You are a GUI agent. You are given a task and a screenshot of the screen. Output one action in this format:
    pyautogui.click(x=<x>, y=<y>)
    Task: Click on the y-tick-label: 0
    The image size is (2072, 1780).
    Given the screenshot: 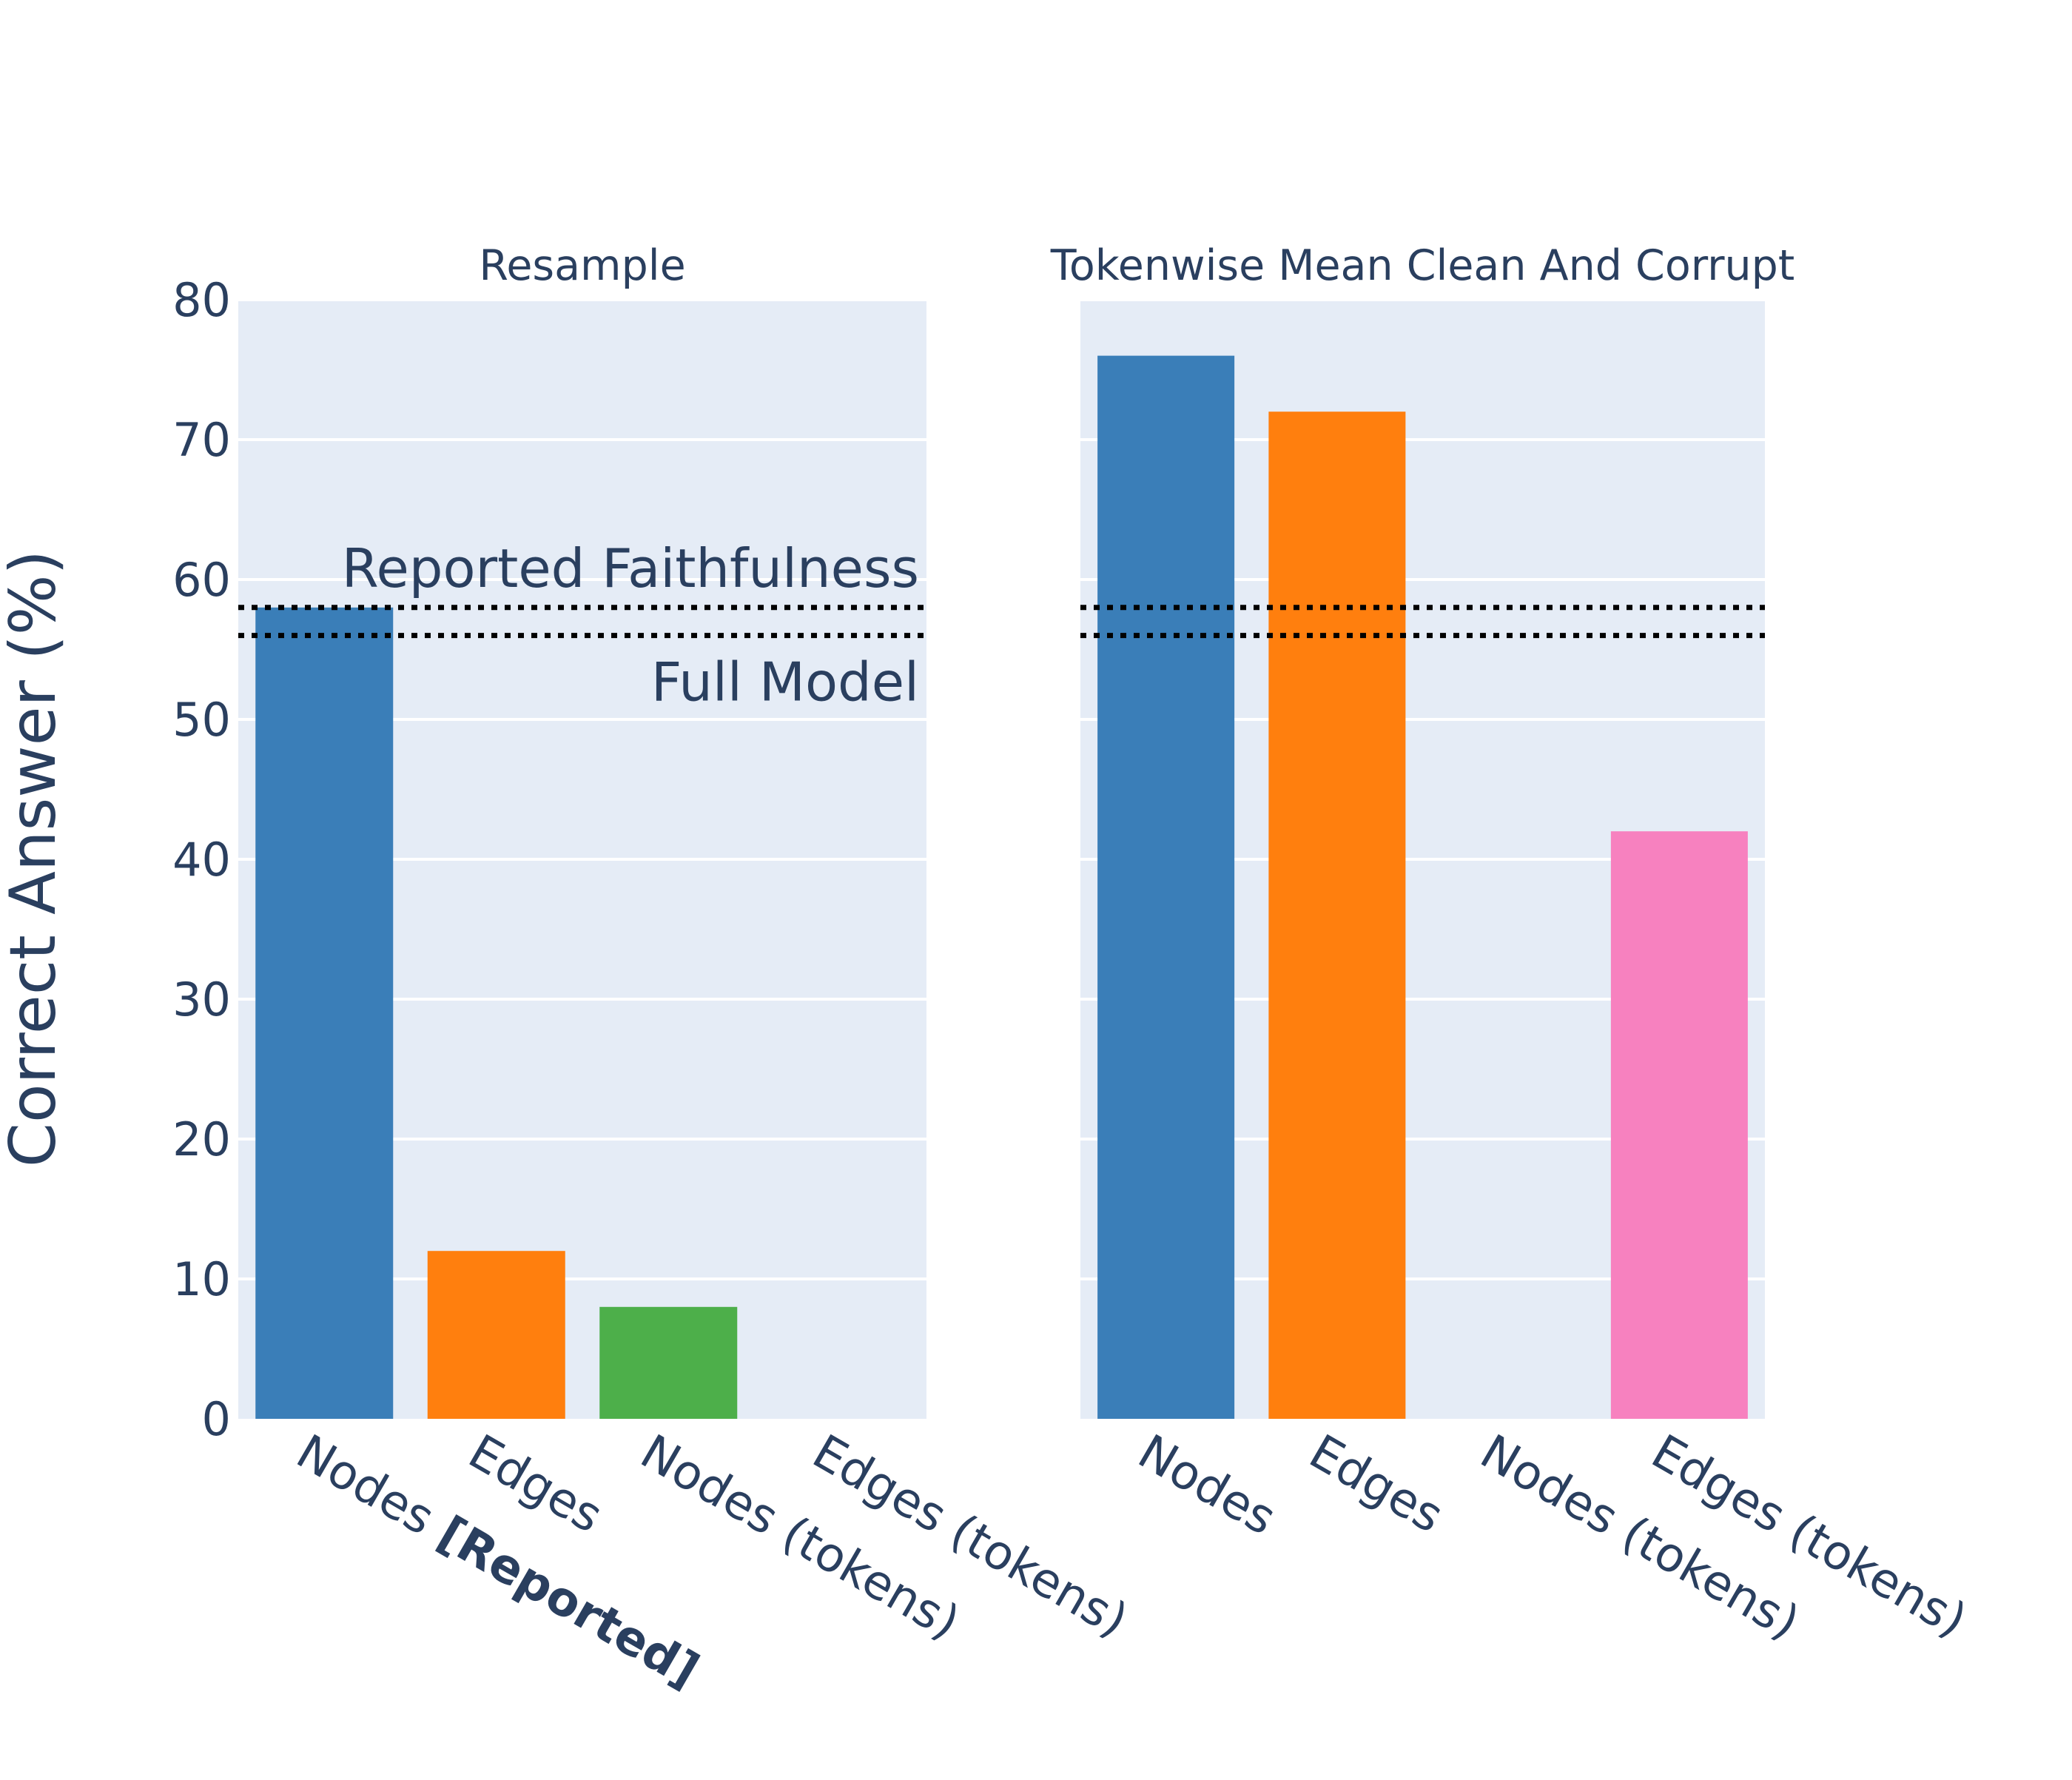 What is the action you would take?
    pyautogui.click(x=216, y=1419)
    